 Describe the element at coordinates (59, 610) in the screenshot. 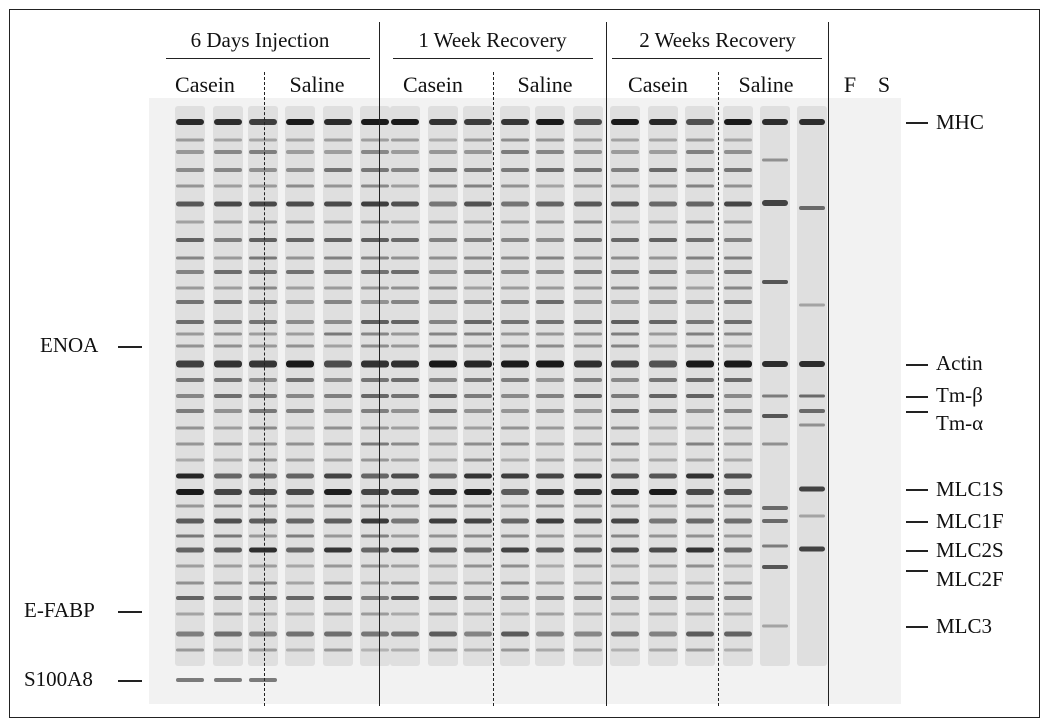

I see `marker-label-efabp: E-FABP` at that location.